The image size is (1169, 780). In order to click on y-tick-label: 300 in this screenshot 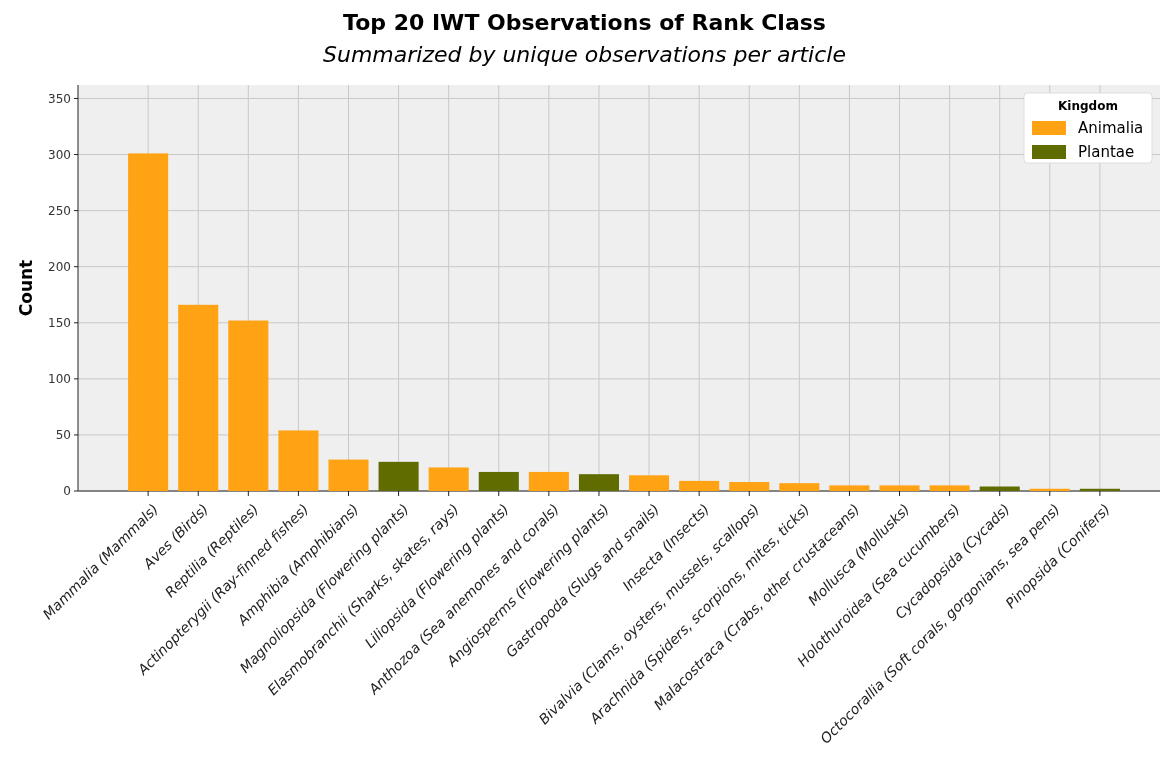, I will do `click(59, 154)`.